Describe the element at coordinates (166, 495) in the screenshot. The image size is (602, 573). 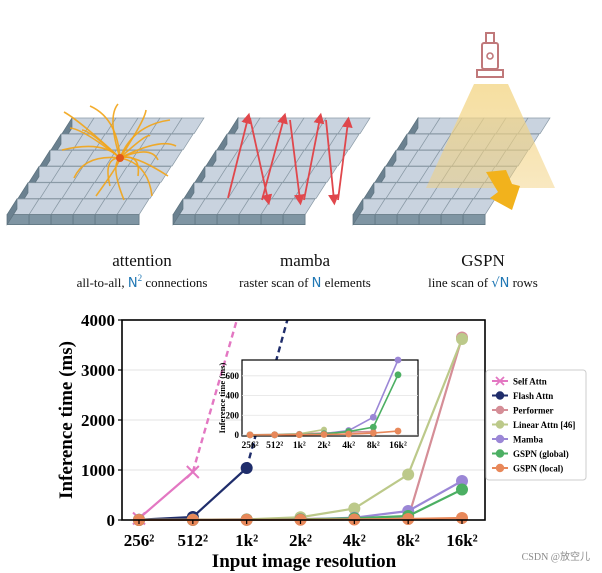
I see `series-line-self_attn` at that location.